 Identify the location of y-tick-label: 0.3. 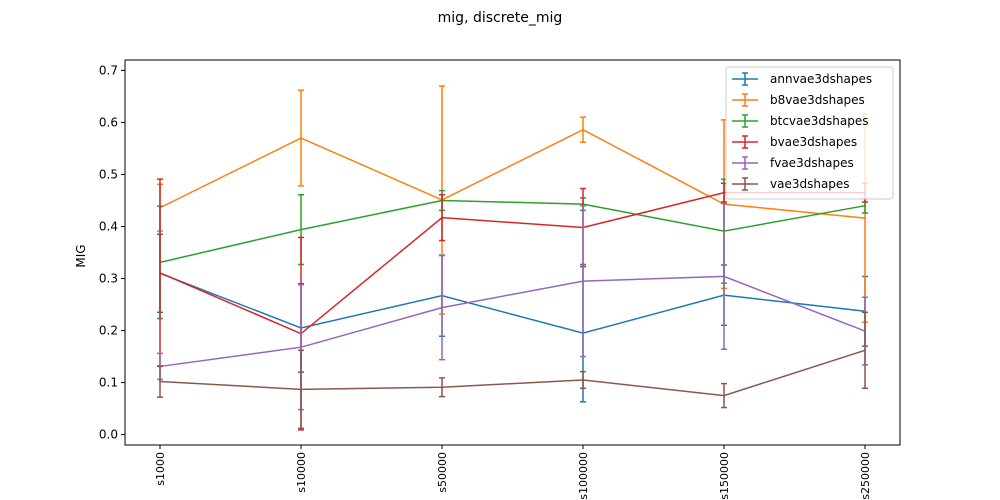
(108, 279).